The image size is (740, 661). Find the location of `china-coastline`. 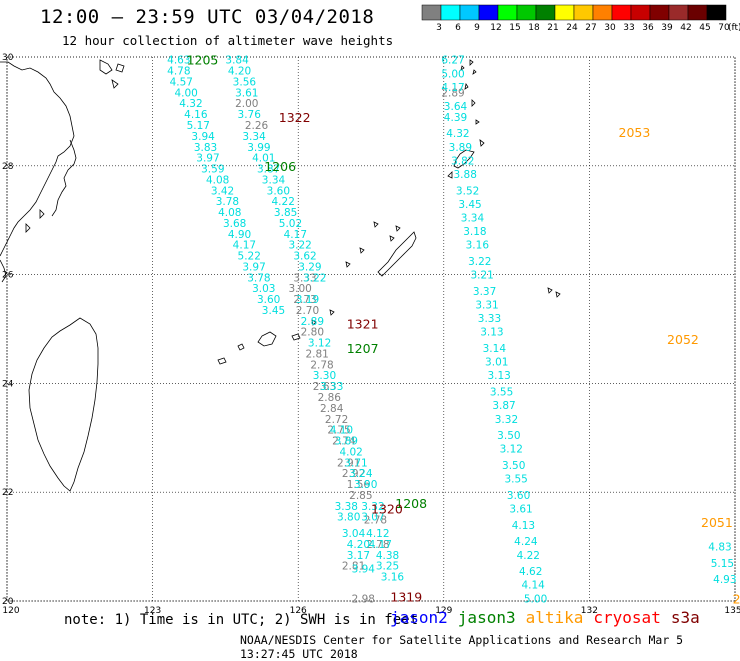

china-coastline is located at coordinates (37, 159).